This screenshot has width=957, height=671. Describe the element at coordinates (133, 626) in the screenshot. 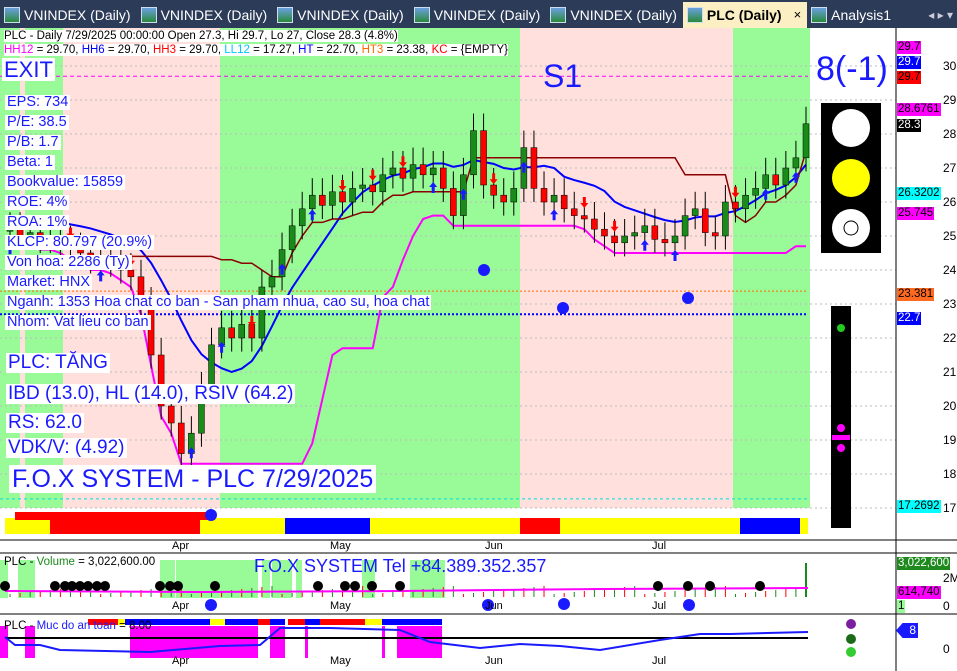

I see `safety-title-value: = 8.00` at that location.